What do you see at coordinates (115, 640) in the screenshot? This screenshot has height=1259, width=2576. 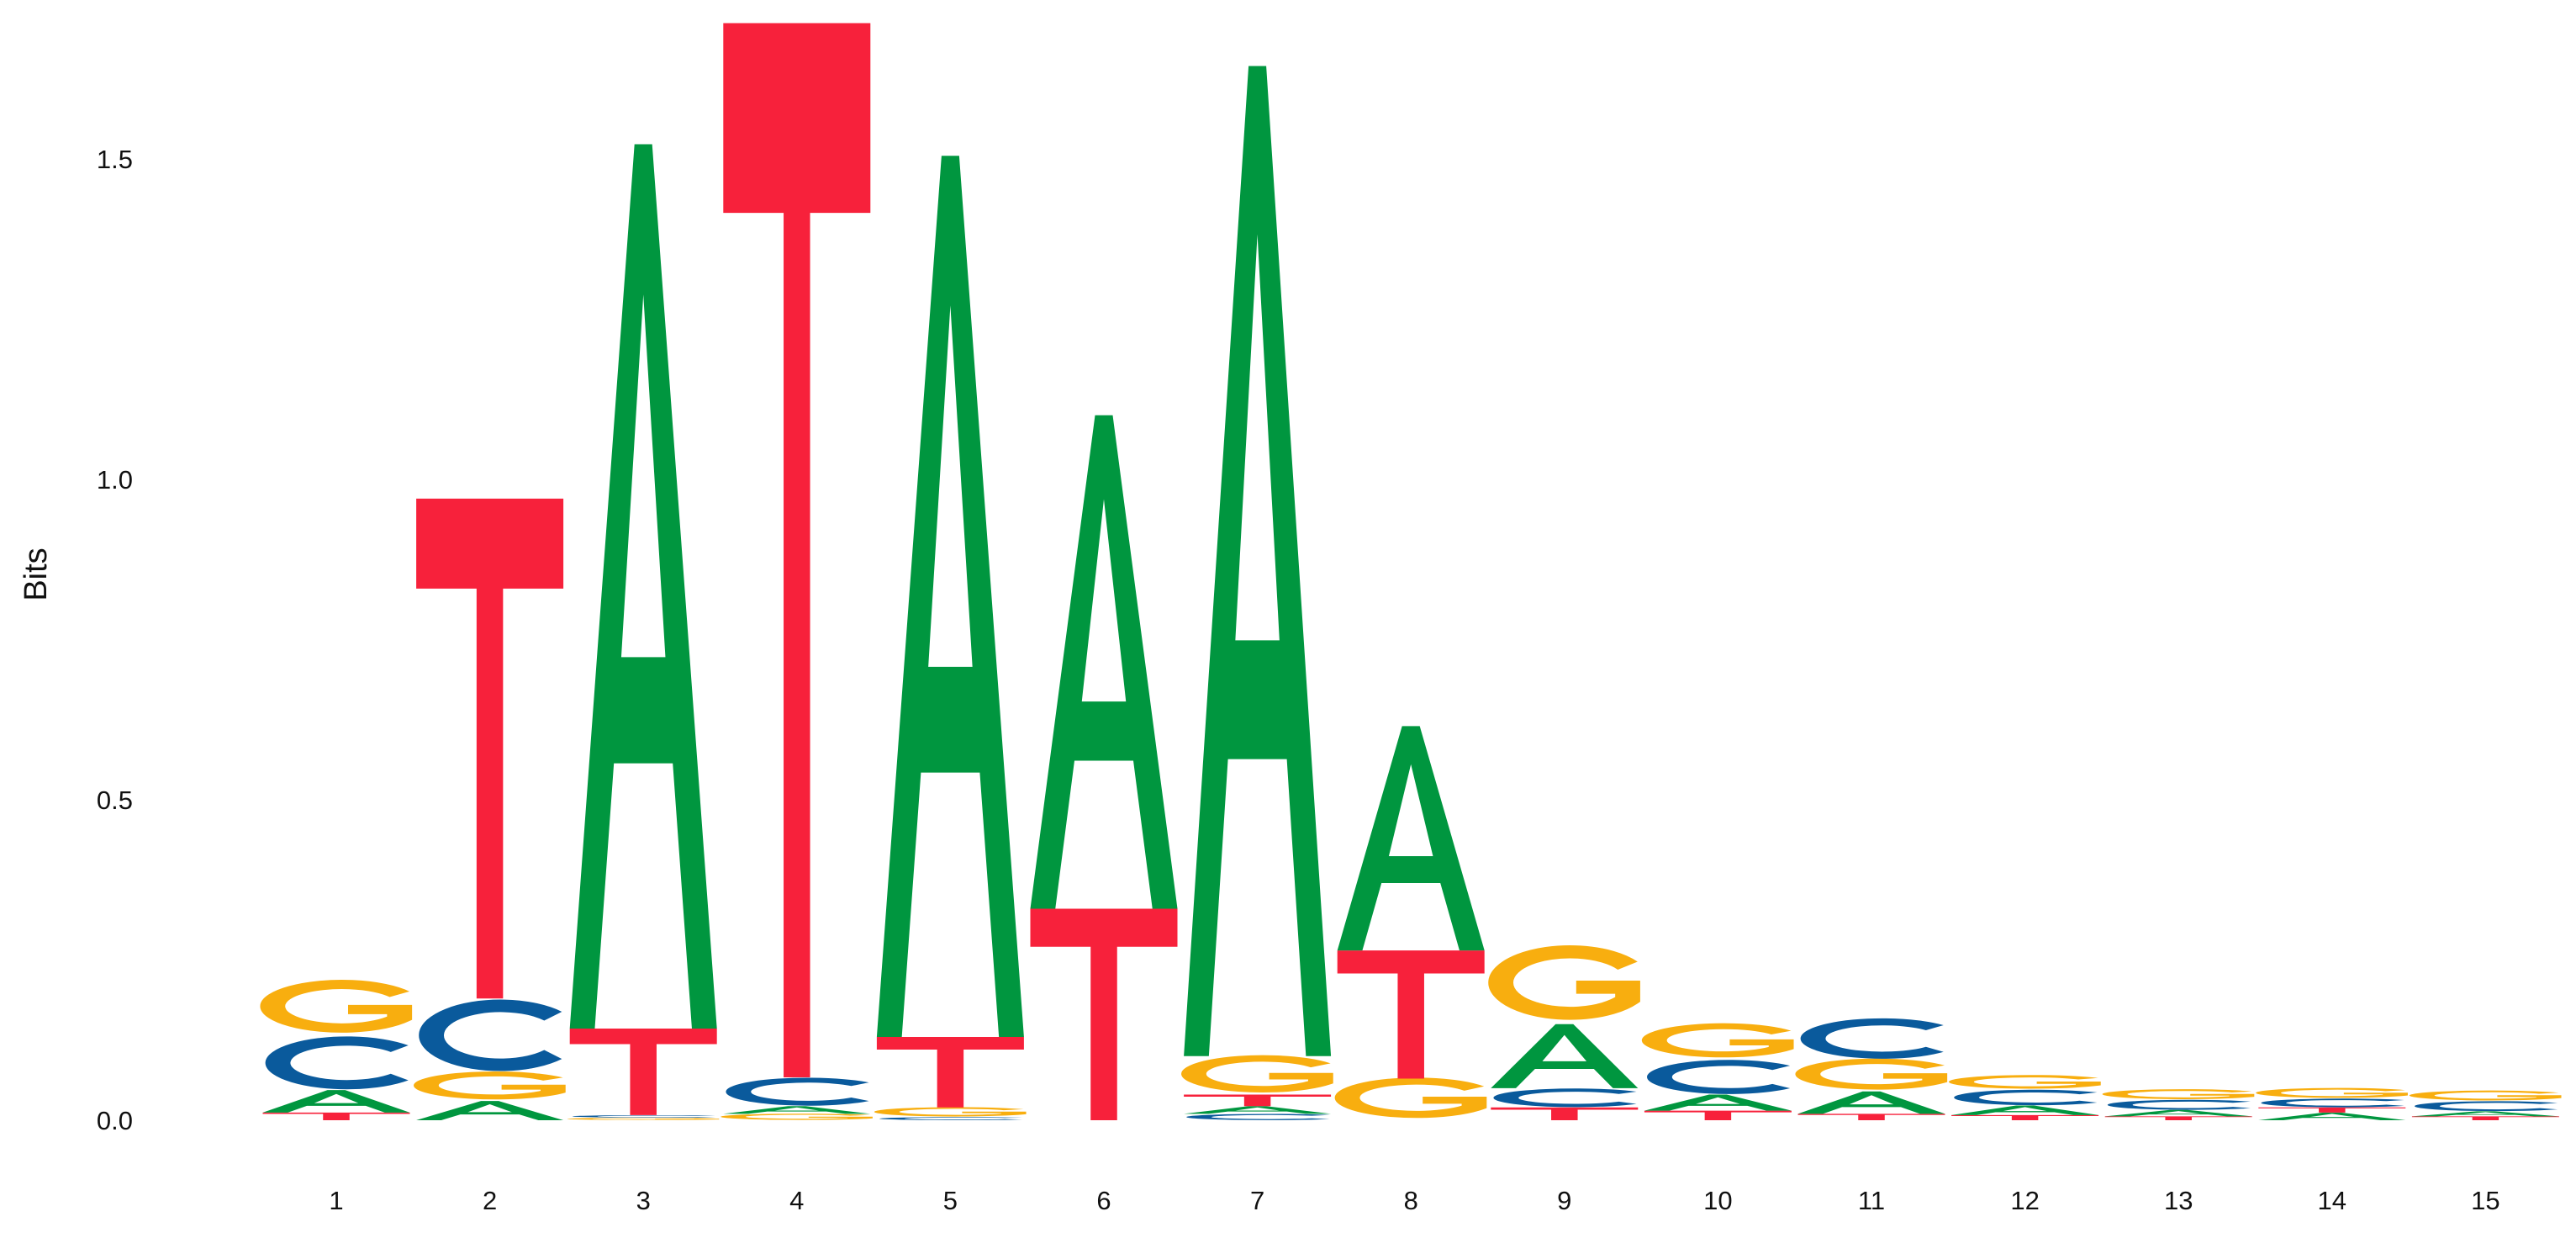 I see `y-axis: 0.0 0.5 1.0 1.5` at bounding box center [115, 640].